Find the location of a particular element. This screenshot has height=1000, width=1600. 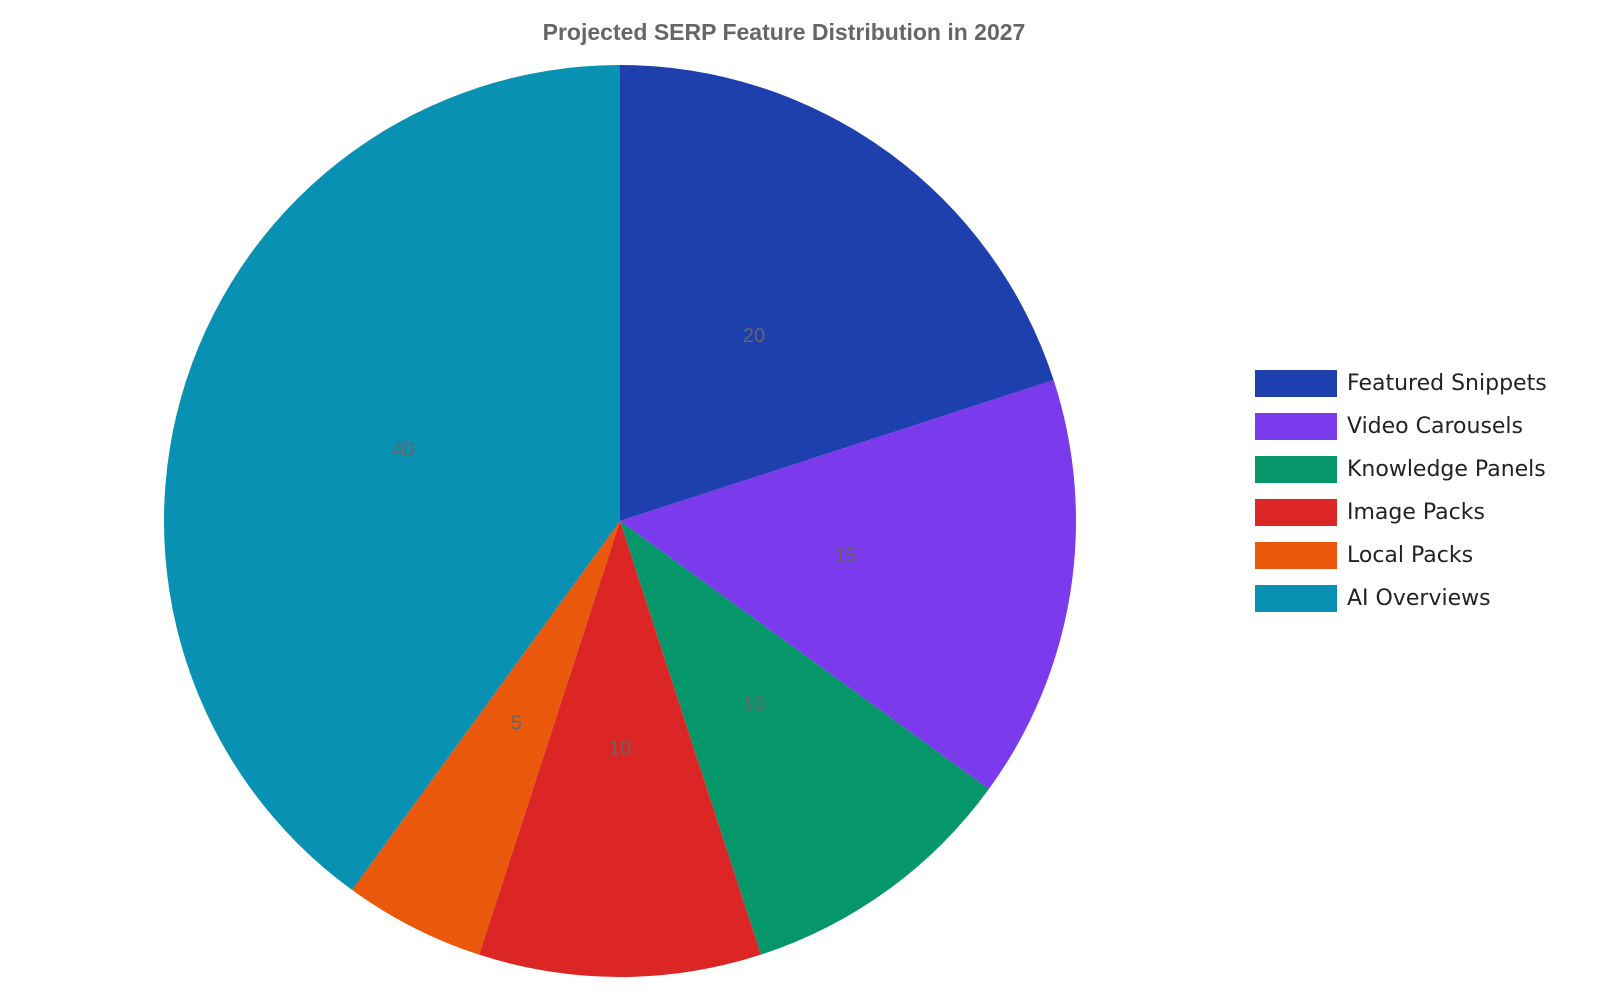

legend-label: Video Carousels is located at coordinates (1435, 426).